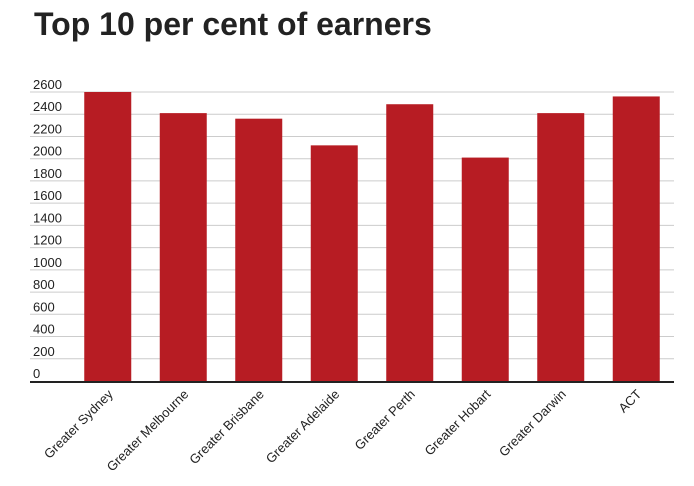 The width and height of the screenshot is (694, 486). What do you see at coordinates (233, 24) in the screenshot?
I see `chart-title: Top 10 per cent of earners` at bounding box center [233, 24].